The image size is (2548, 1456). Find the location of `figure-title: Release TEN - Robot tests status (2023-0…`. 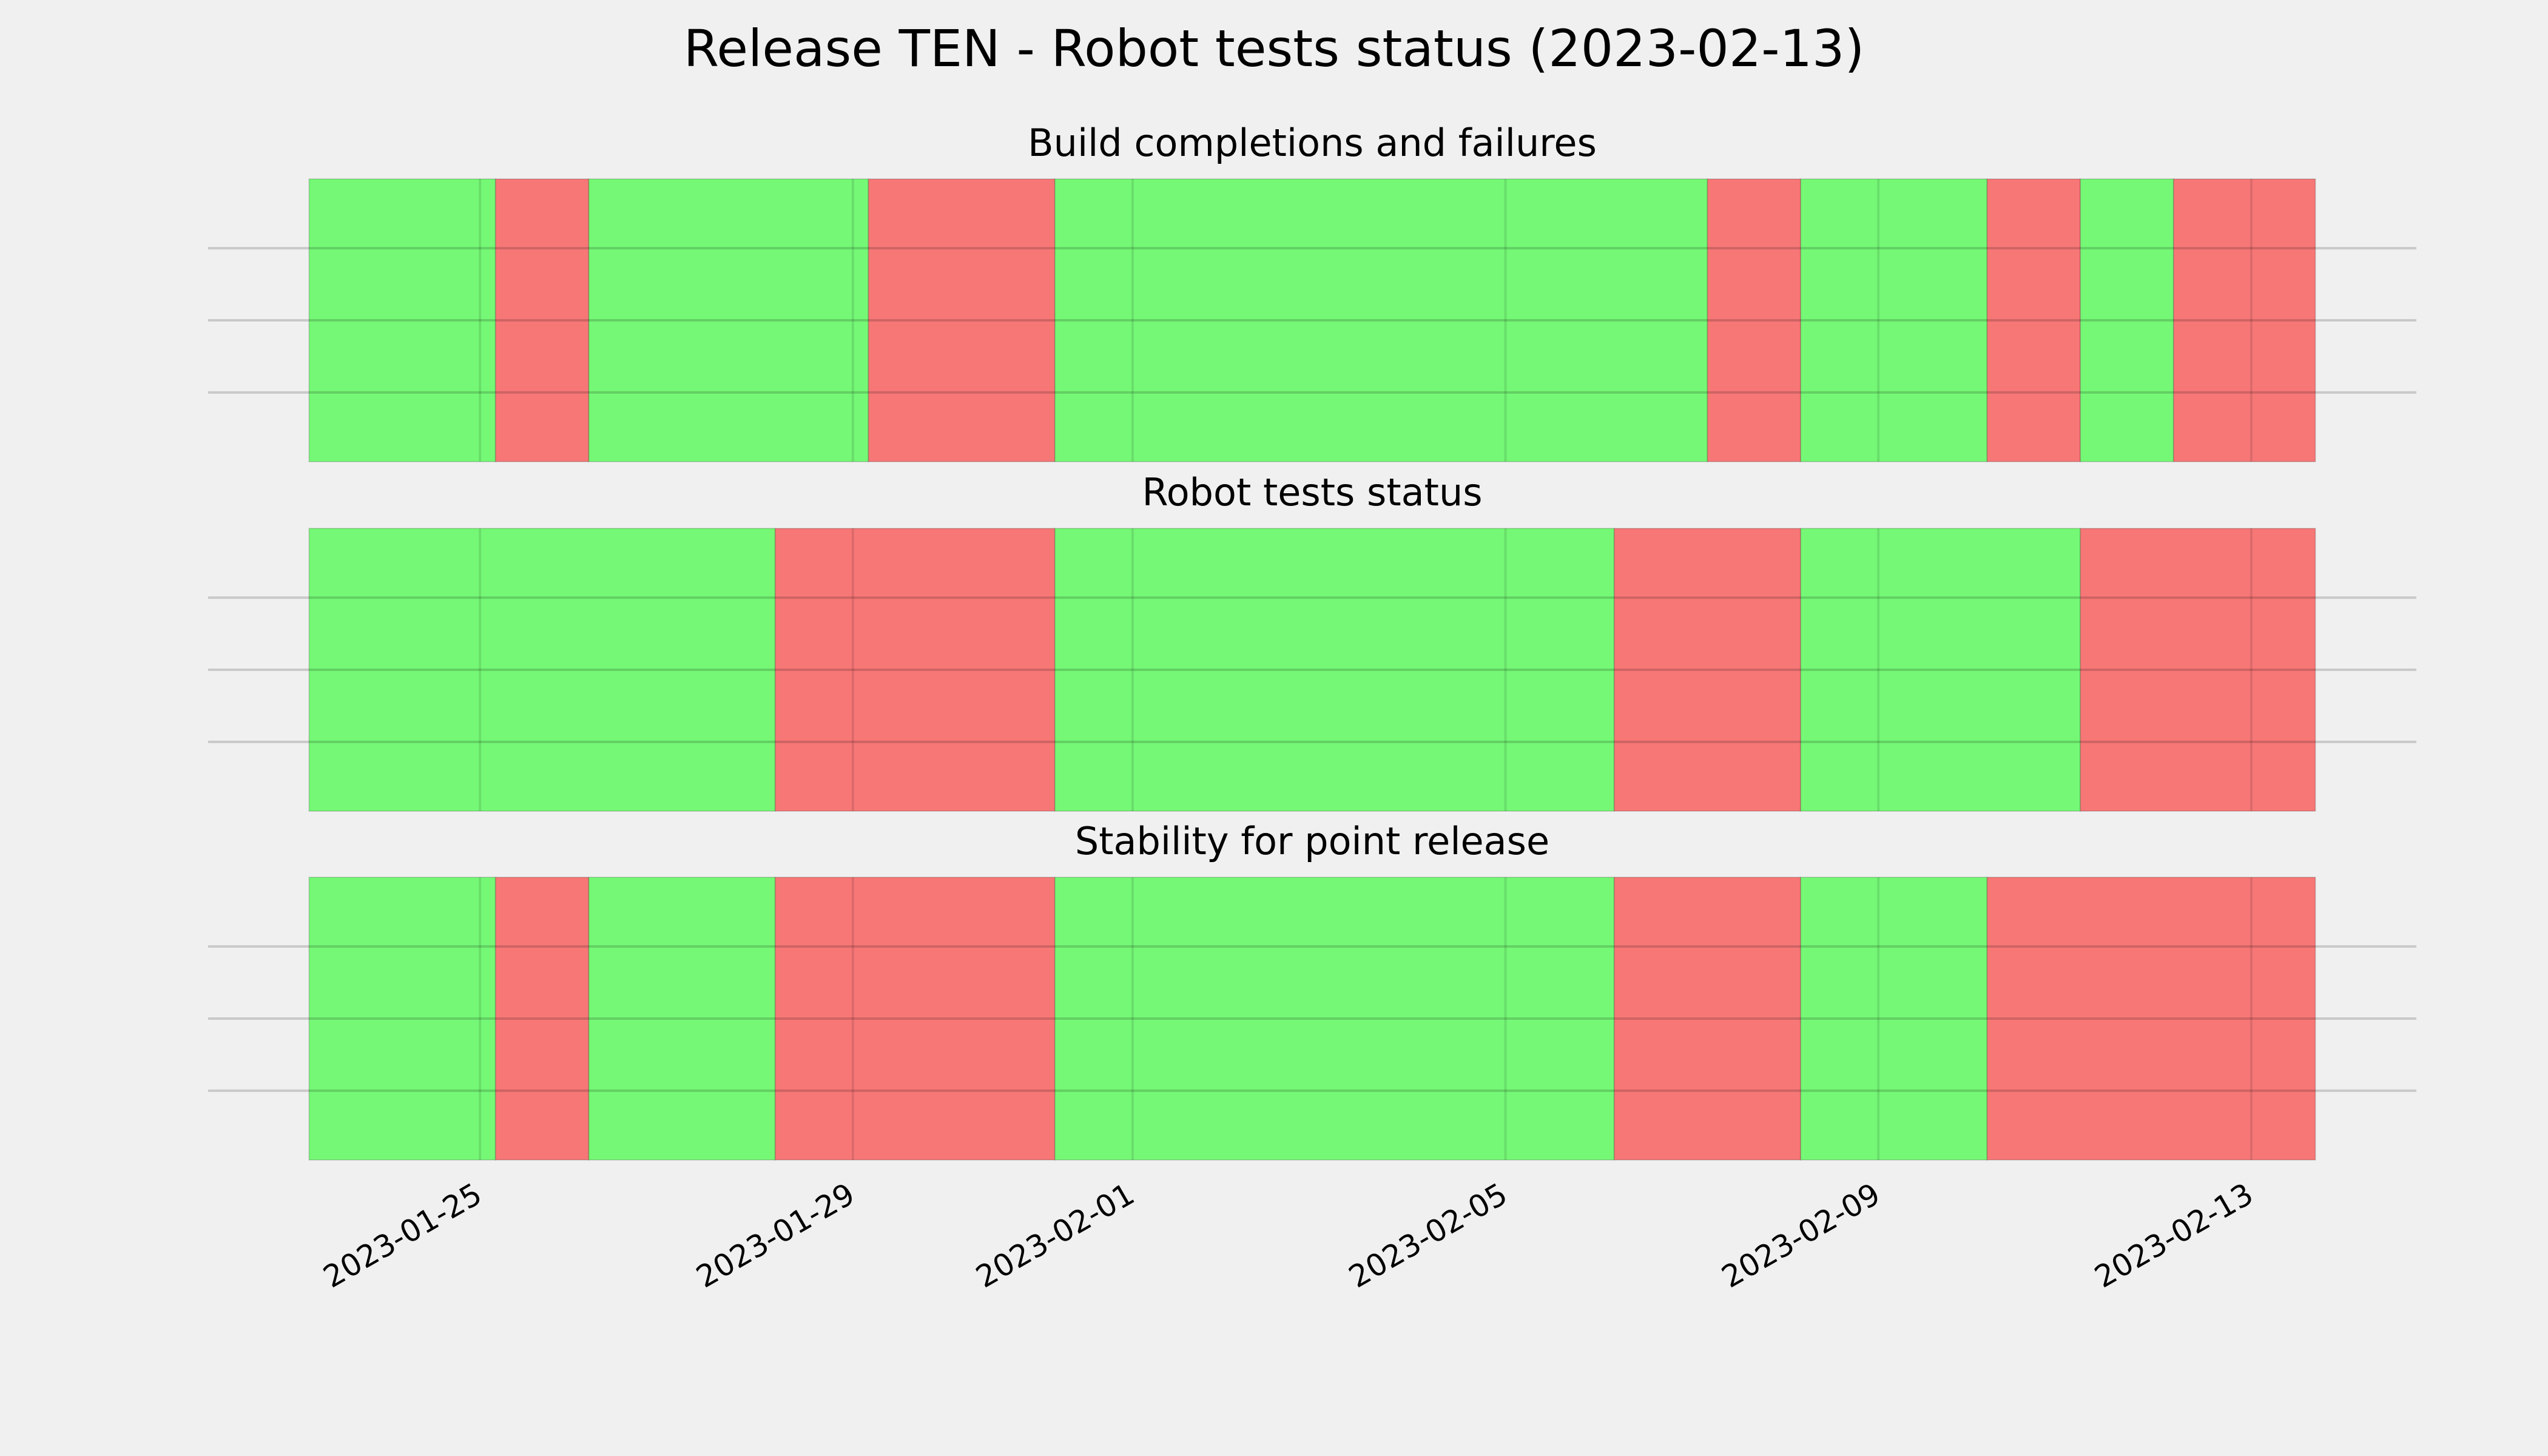

figure-title: Release TEN - Robot tests status (2023-0… is located at coordinates (1274, 48).